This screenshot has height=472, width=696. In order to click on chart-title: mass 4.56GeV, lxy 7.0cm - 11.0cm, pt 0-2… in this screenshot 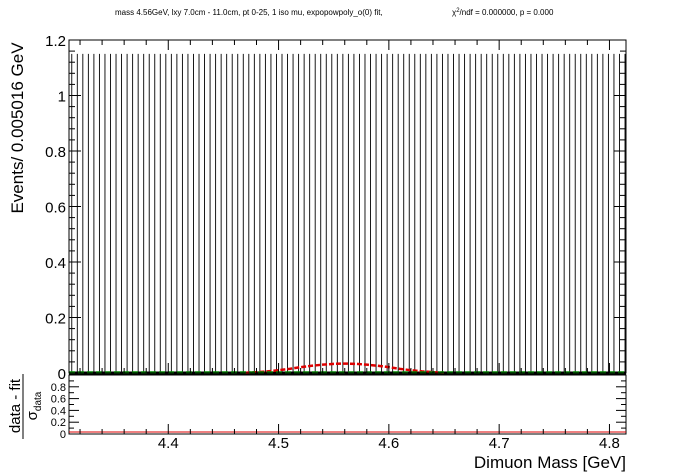, I will do `click(249, 12)`.